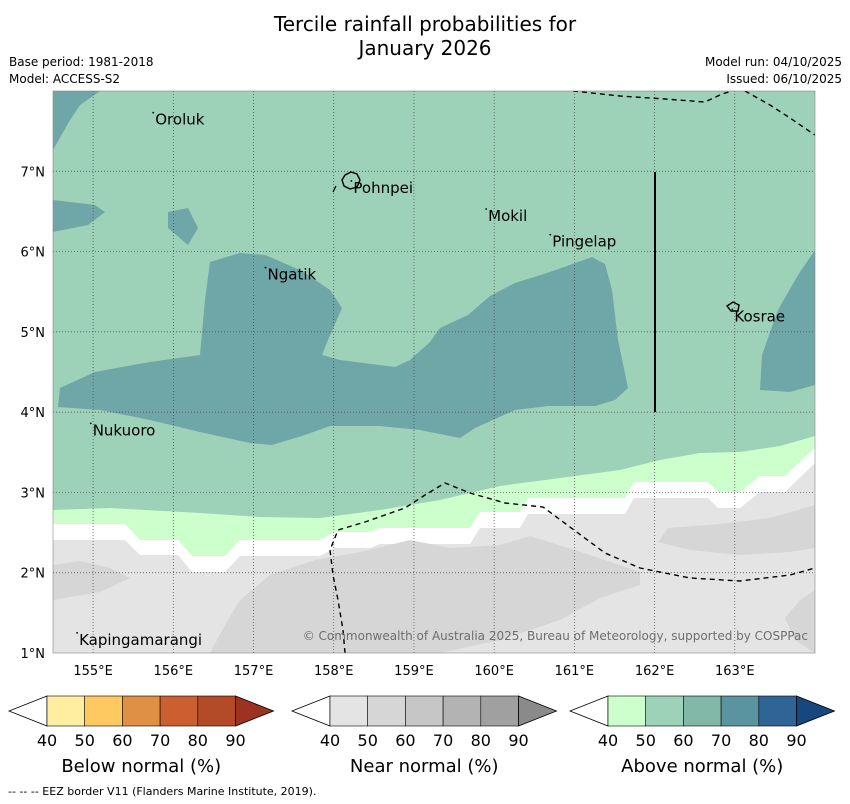 The width and height of the screenshot is (850, 804). I want to click on title-line-1: Tercile rainfall probabilities for, so click(425, 24).